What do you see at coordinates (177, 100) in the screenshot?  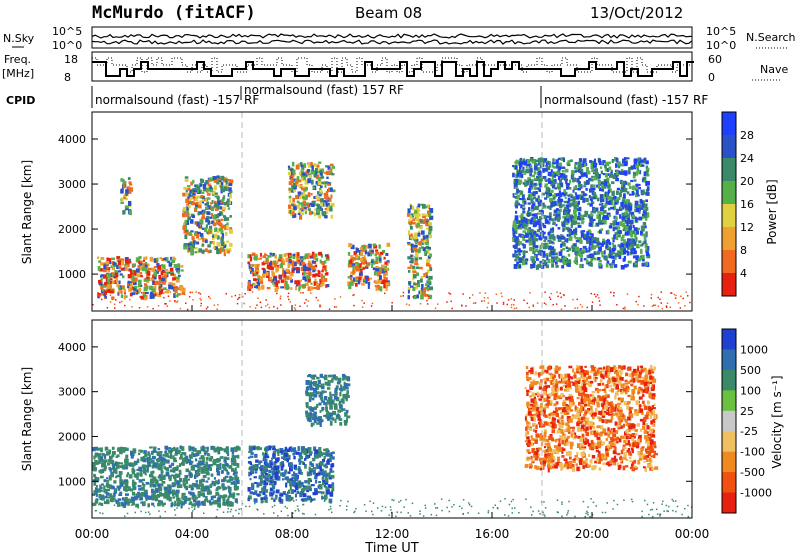 I see `cpid-segment-1: normalsound (fast) -157 RF` at bounding box center [177, 100].